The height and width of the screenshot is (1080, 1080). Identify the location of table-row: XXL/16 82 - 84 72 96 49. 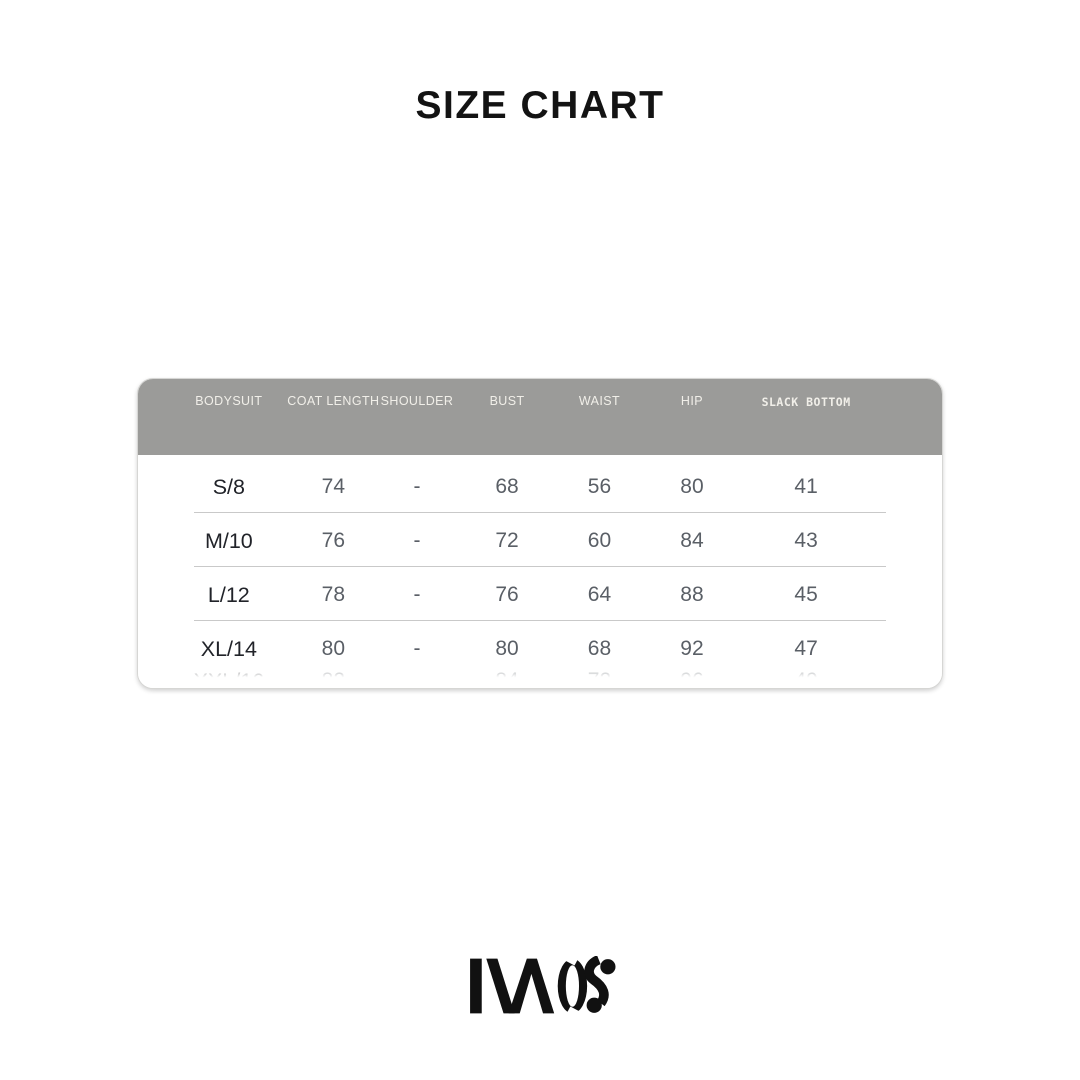
(540, 671).